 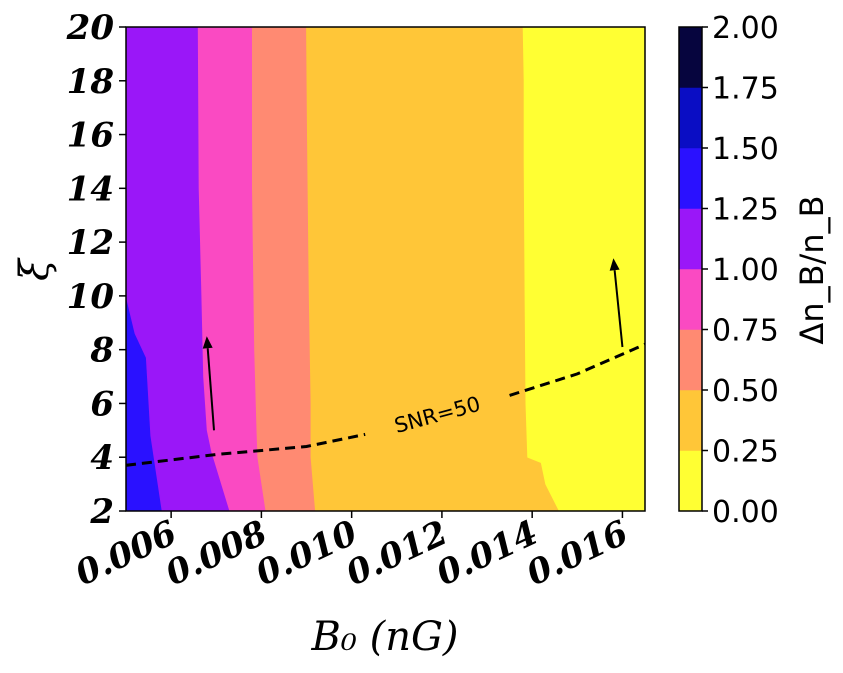 I want to click on colorbar-label: Δn_B/n_B, so click(x=812, y=269).